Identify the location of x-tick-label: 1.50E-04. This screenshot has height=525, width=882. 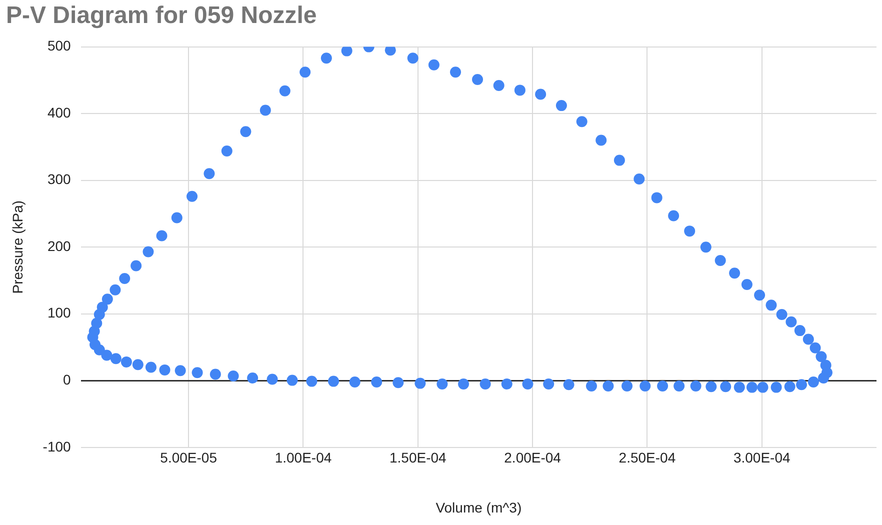
(418, 458).